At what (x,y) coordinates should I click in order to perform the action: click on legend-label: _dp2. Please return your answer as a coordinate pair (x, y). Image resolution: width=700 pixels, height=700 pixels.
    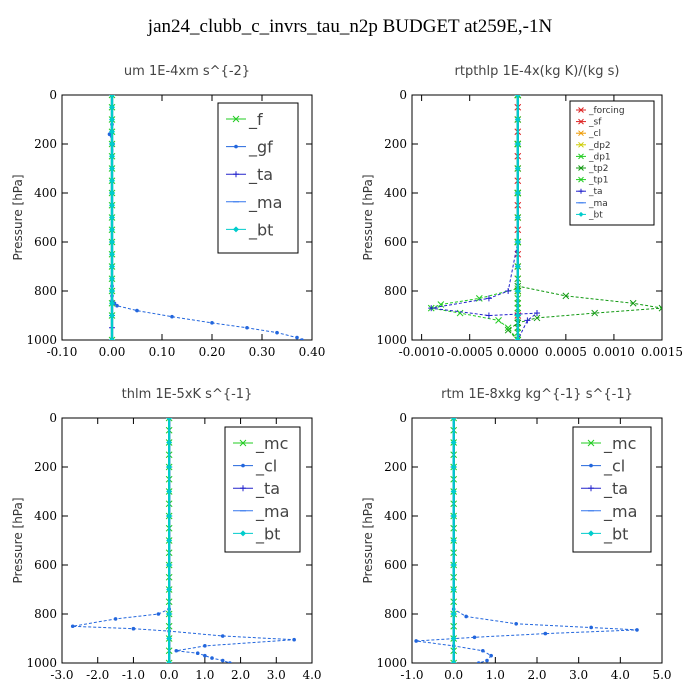
    Looking at the image, I should click on (599, 146).